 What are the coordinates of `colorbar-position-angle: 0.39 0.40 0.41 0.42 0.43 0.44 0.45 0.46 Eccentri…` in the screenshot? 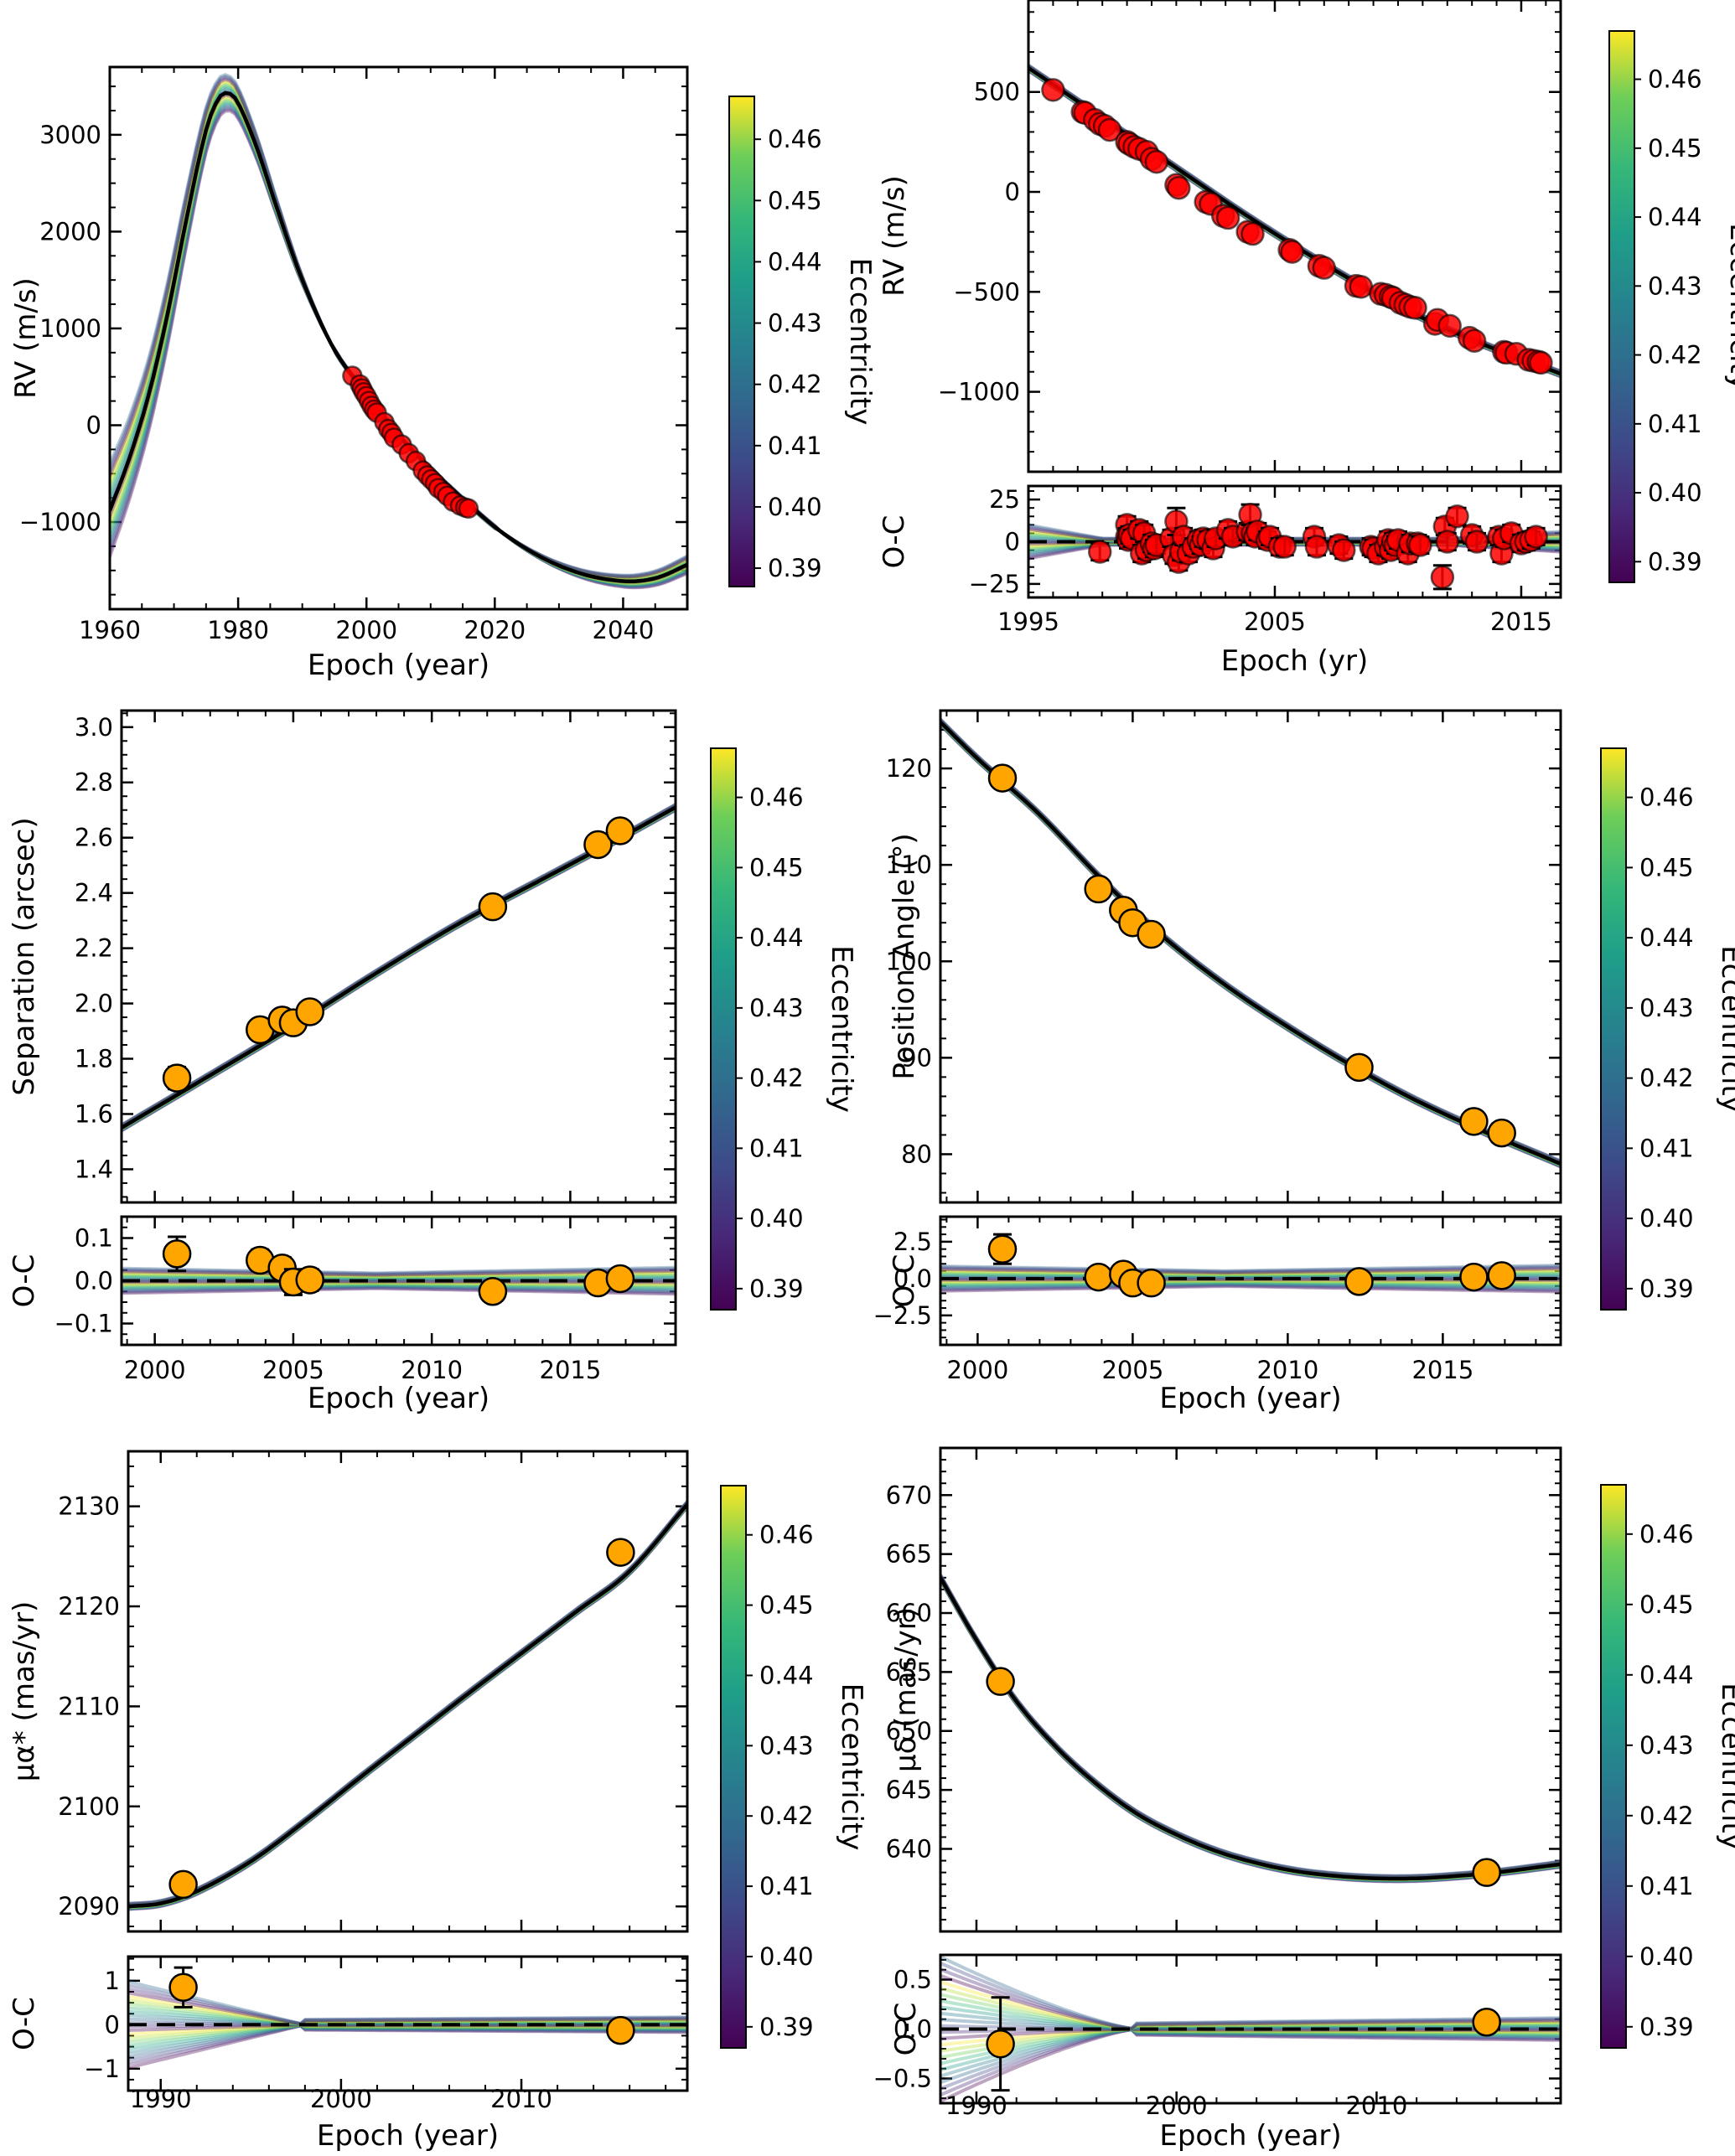 It's located at (1667, 1029).